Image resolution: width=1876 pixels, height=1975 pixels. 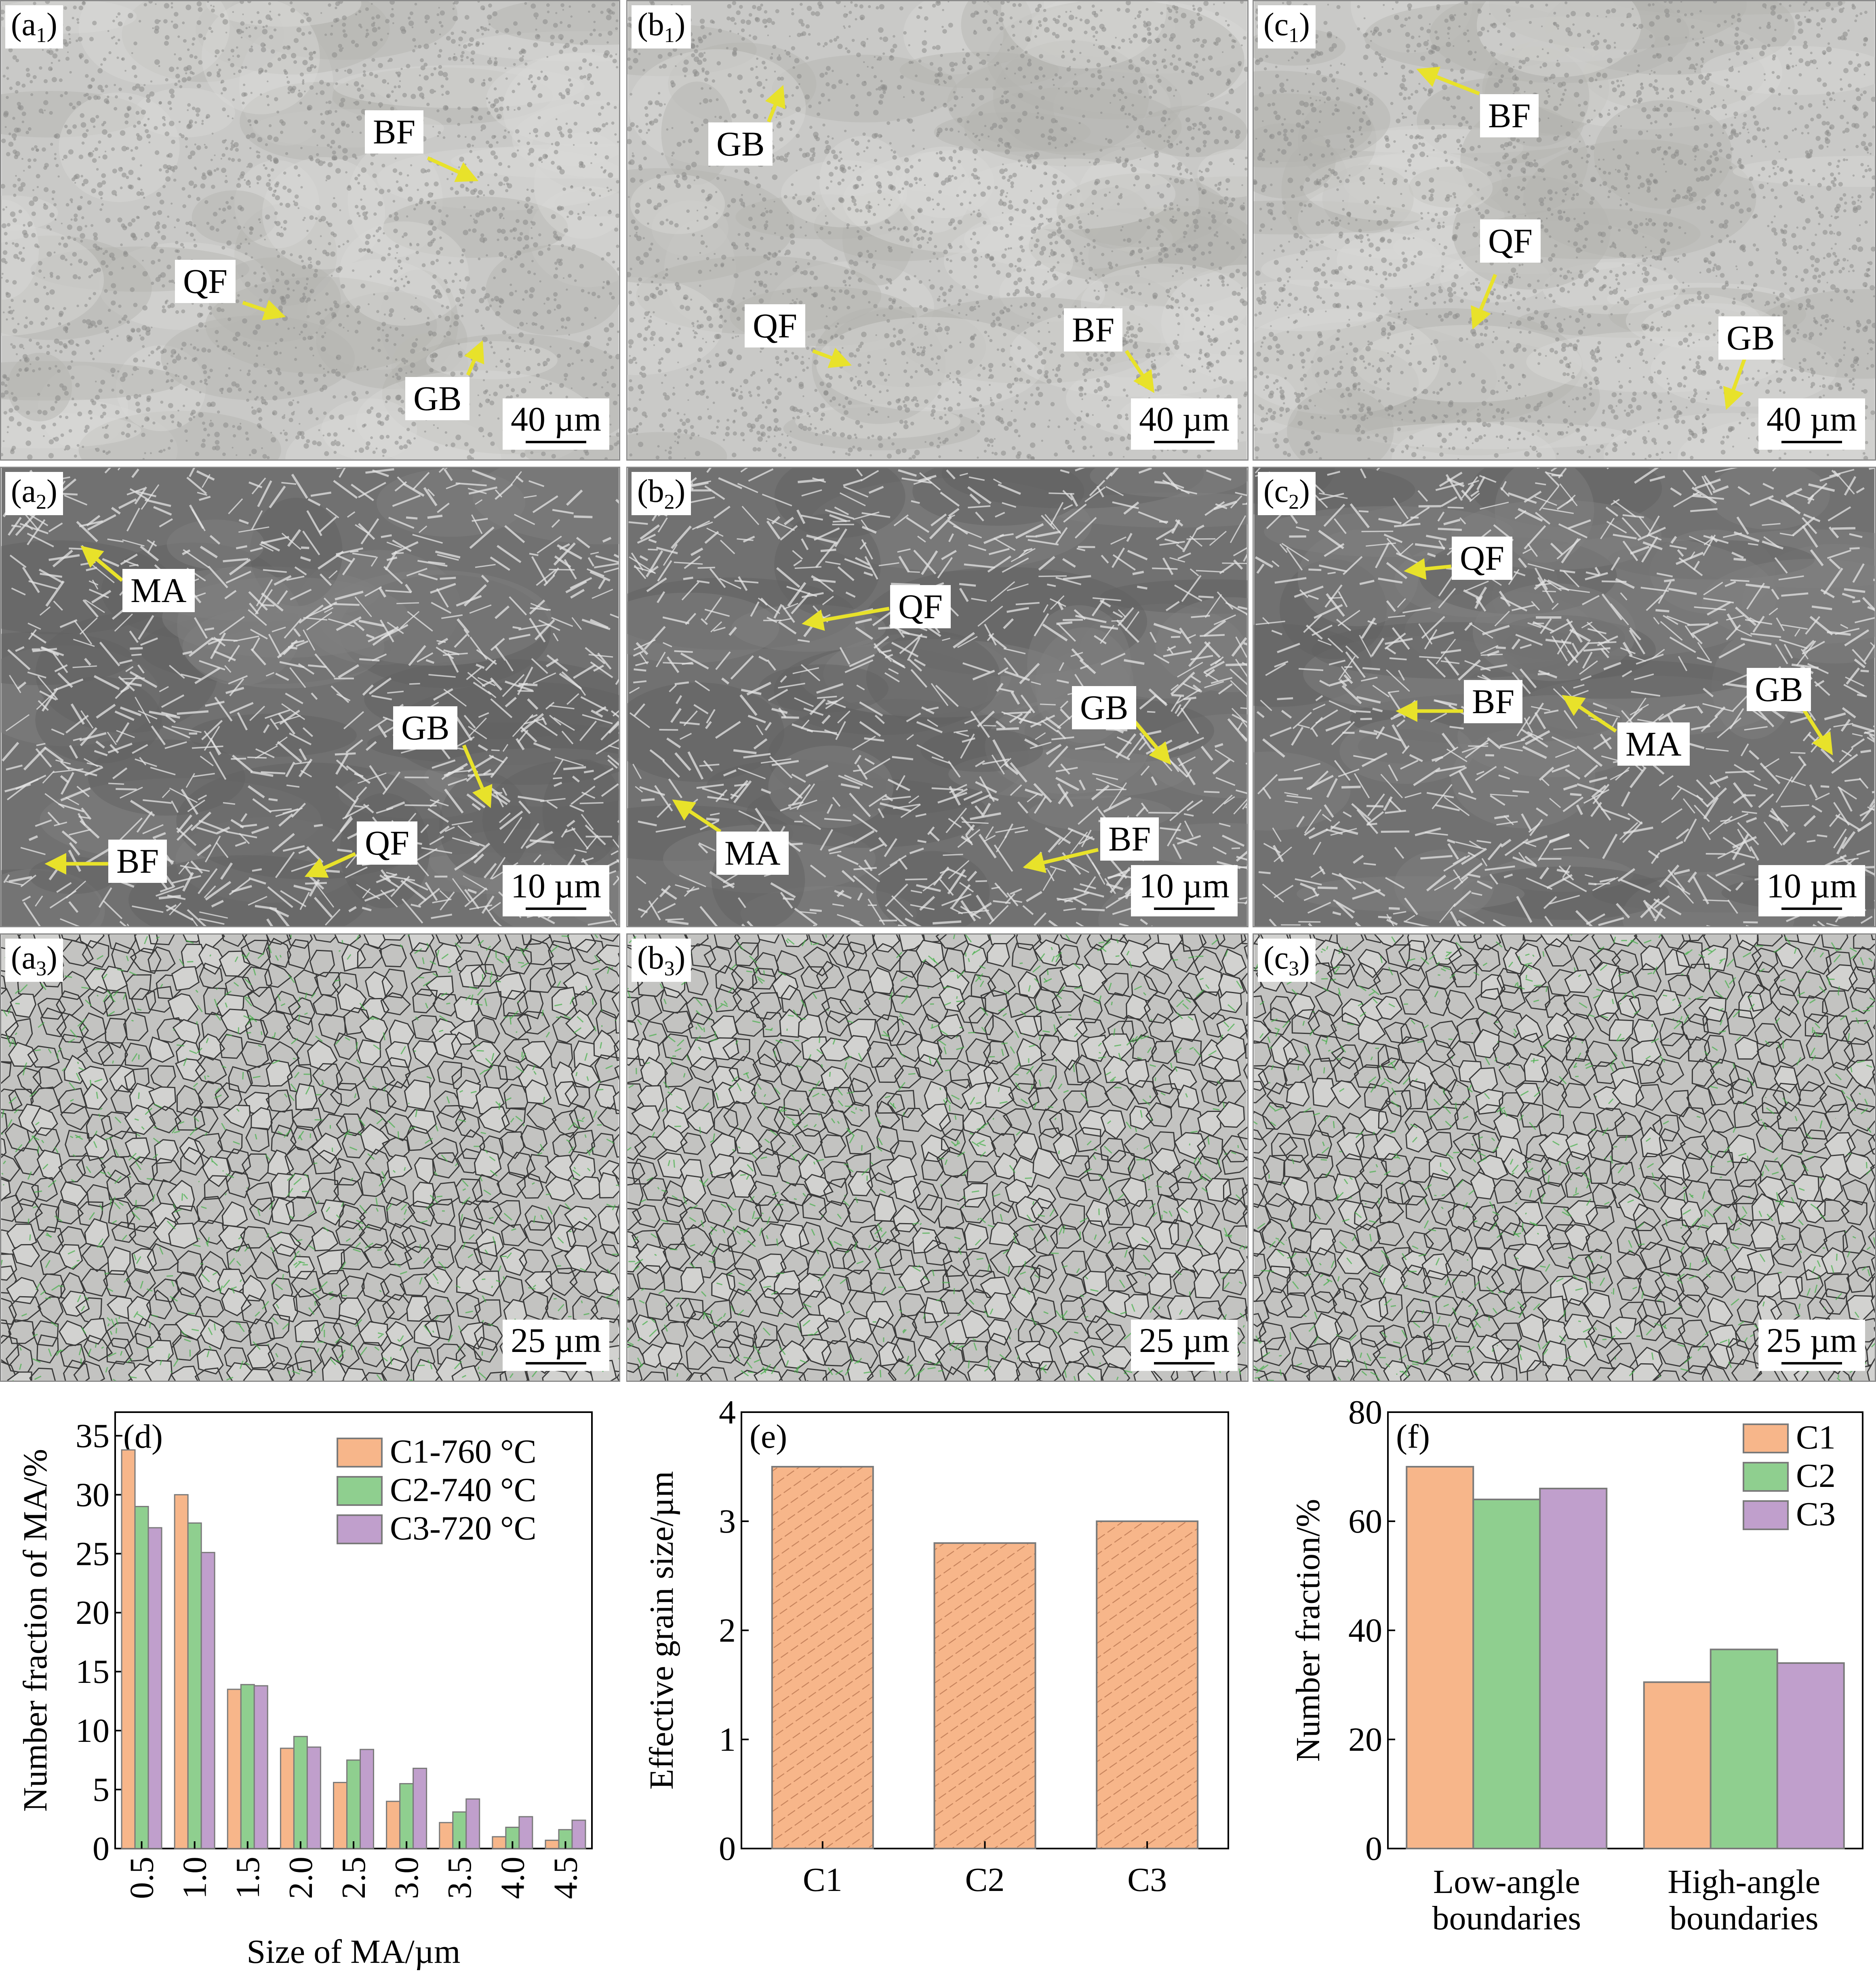 I want to click on y-tick-label: 25, so click(x=92, y=1554).